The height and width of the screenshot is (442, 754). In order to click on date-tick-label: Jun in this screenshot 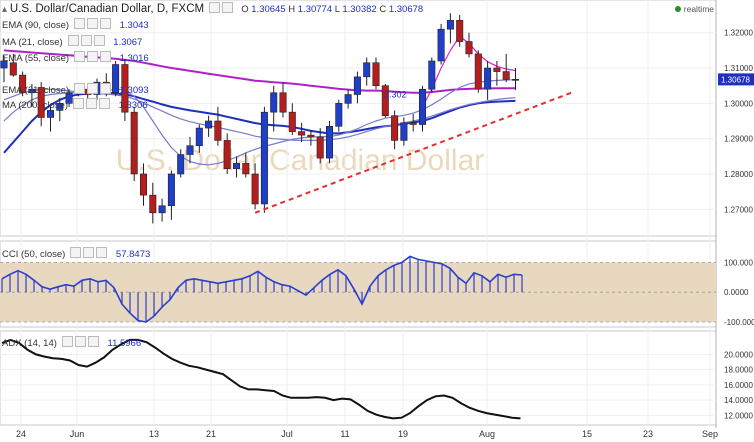, I will do `click(77, 434)`.